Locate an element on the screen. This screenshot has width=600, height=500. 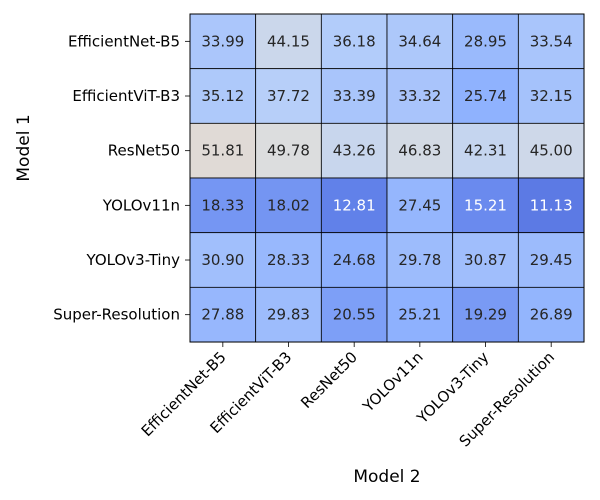
y-tick-label: YOLOv11n is located at coordinates (141, 205).